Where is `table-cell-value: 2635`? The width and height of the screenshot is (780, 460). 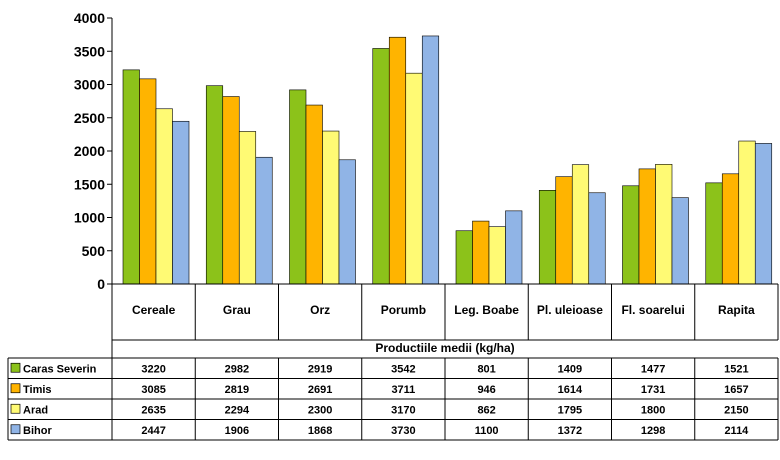 table-cell-value: 2635 is located at coordinates (153, 410).